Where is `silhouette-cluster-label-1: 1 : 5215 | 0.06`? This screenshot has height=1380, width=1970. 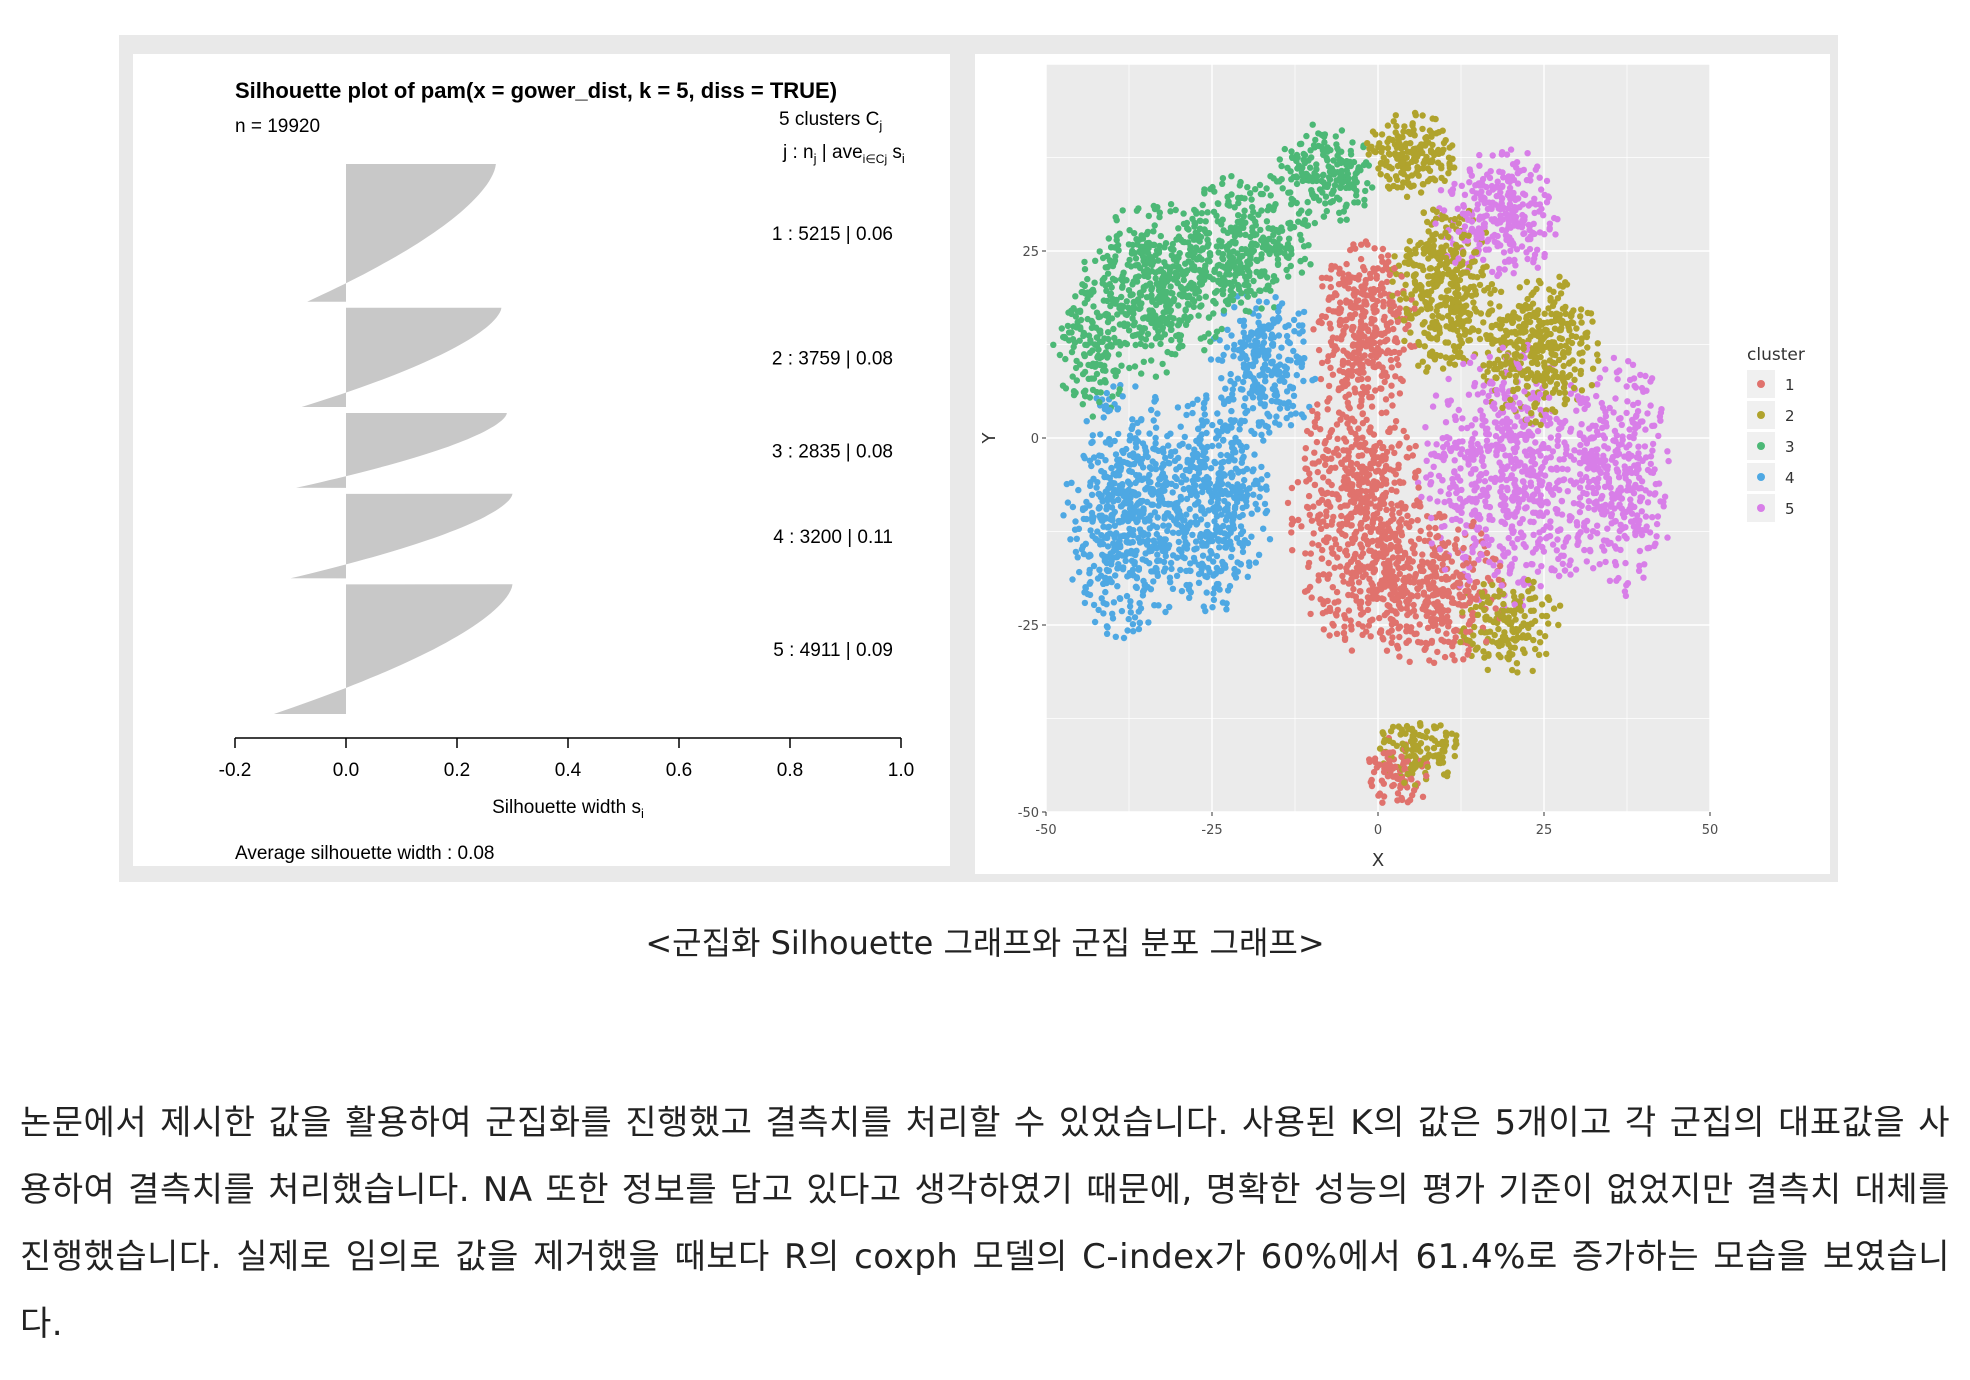
silhouette-cluster-label-1: 1 : 5215 | 0.06 is located at coordinates (832, 234).